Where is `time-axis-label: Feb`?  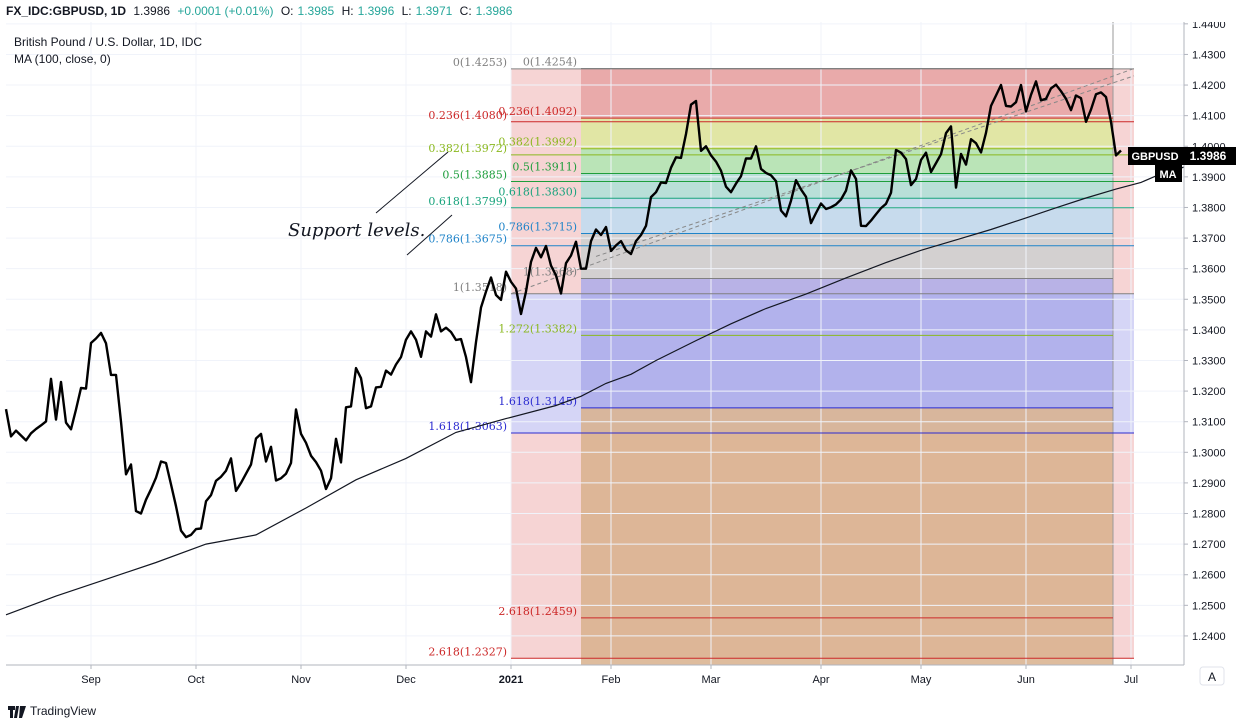
time-axis-label: Feb is located at coordinates (611, 680).